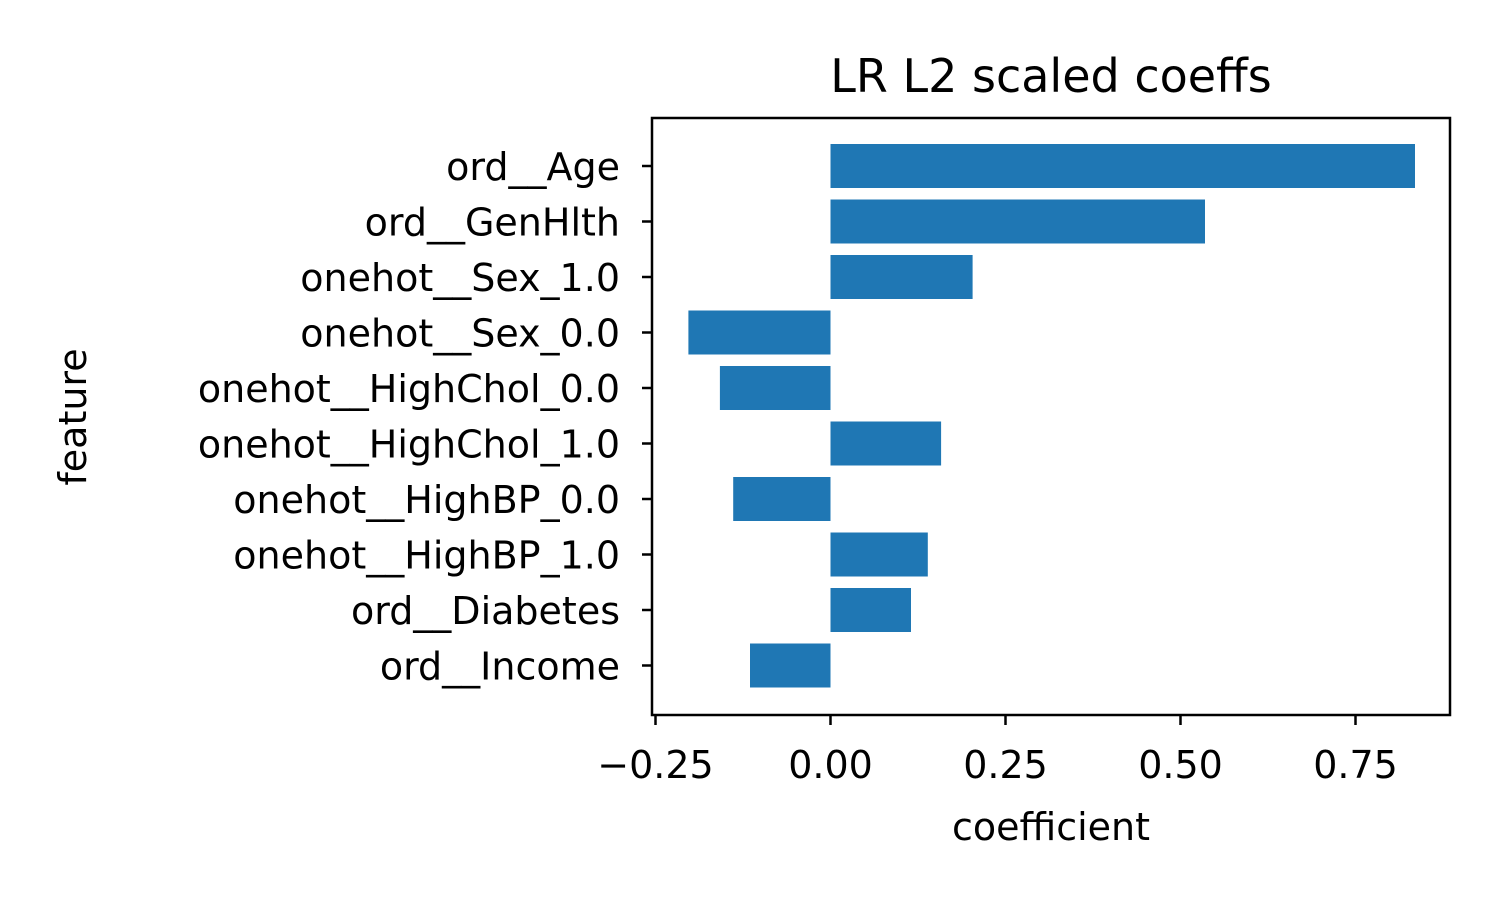  What do you see at coordinates (1017, 221) in the screenshot?
I see `bar-ord__GenHlth` at bounding box center [1017, 221].